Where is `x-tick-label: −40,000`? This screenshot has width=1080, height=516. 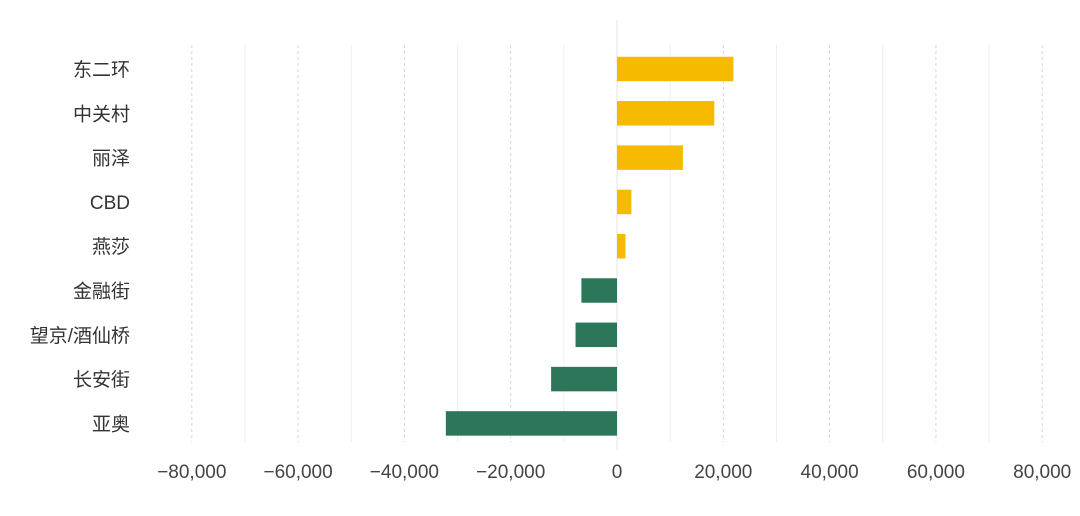
x-tick-label: −40,000 is located at coordinates (404, 472).